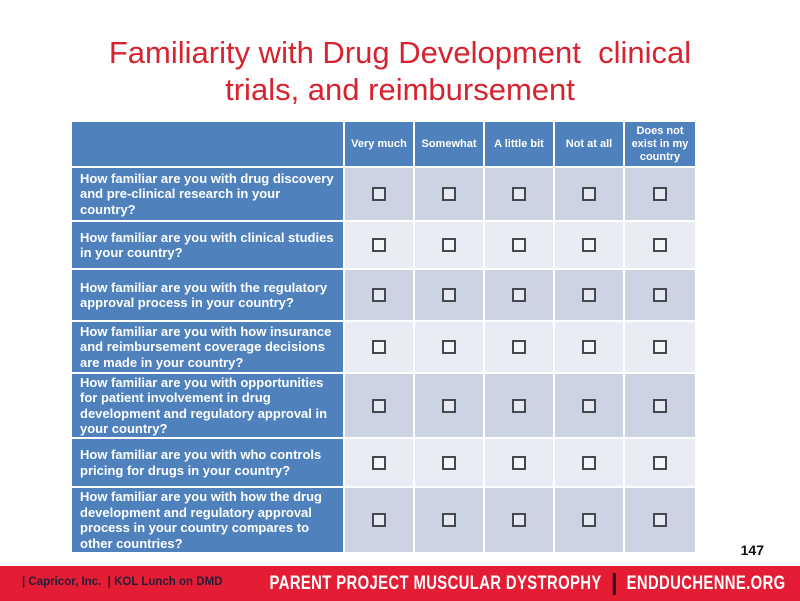 This screenshot has width=800, height=601. I want to click on column-header-not-at-all: Not at all, so click(589, 144).